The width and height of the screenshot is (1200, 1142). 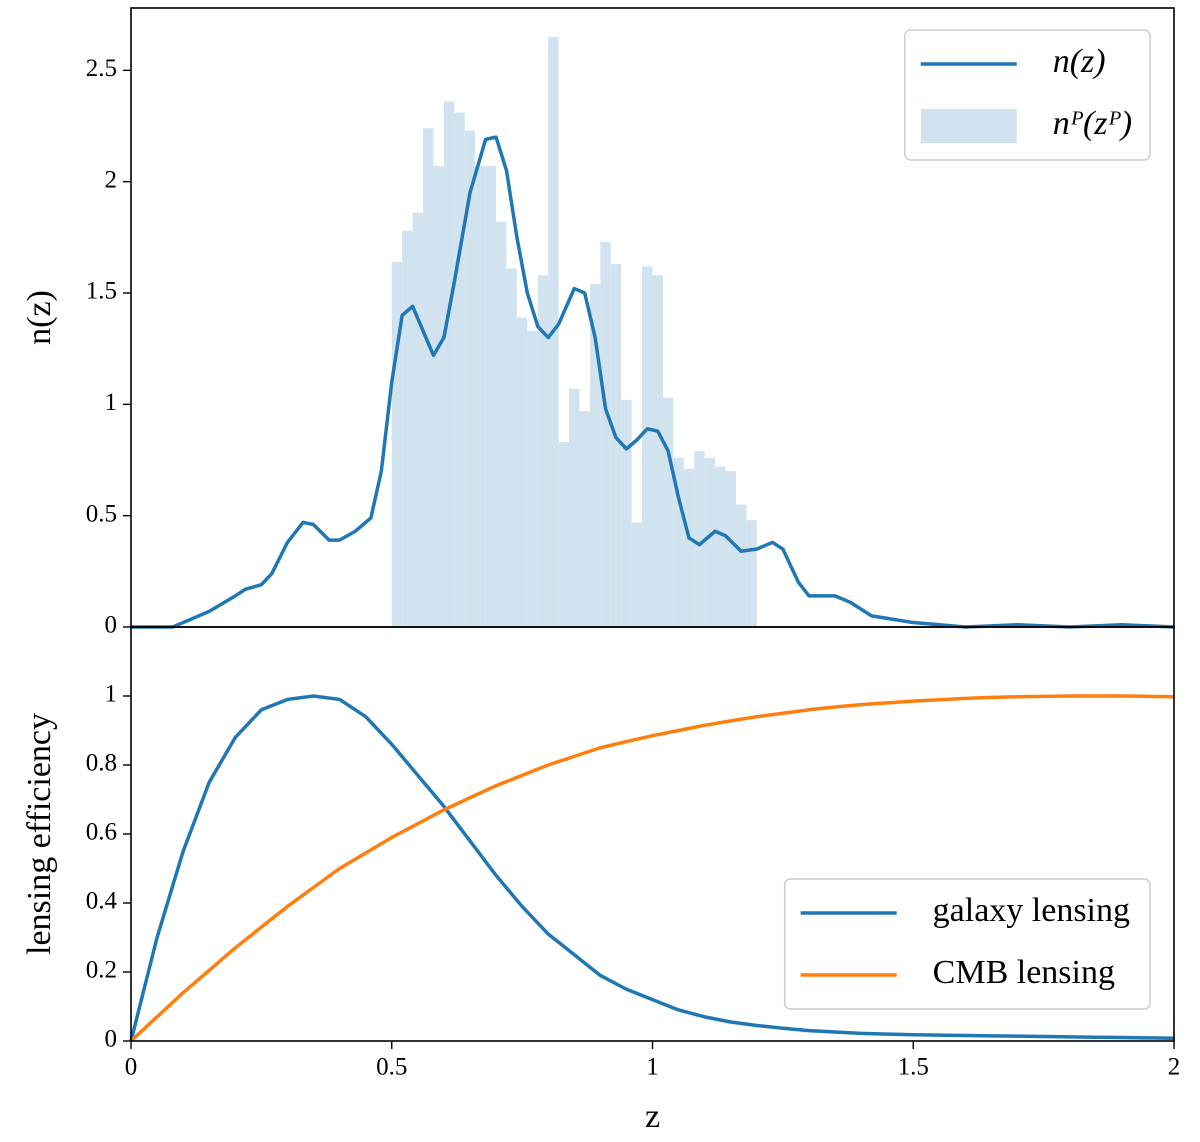 What do you see at coordinates (1031, 910) in the screenshot?
I see `legend-label: galaxy lensing` at bounding box center [1031, 910].